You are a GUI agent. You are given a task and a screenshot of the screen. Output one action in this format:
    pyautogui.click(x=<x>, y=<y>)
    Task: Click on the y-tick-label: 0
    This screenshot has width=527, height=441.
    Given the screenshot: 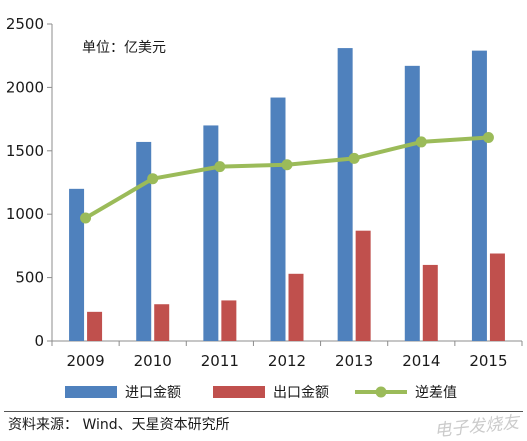 What is the action you would take?
    pyautogui.click(x=39, y=341)
    